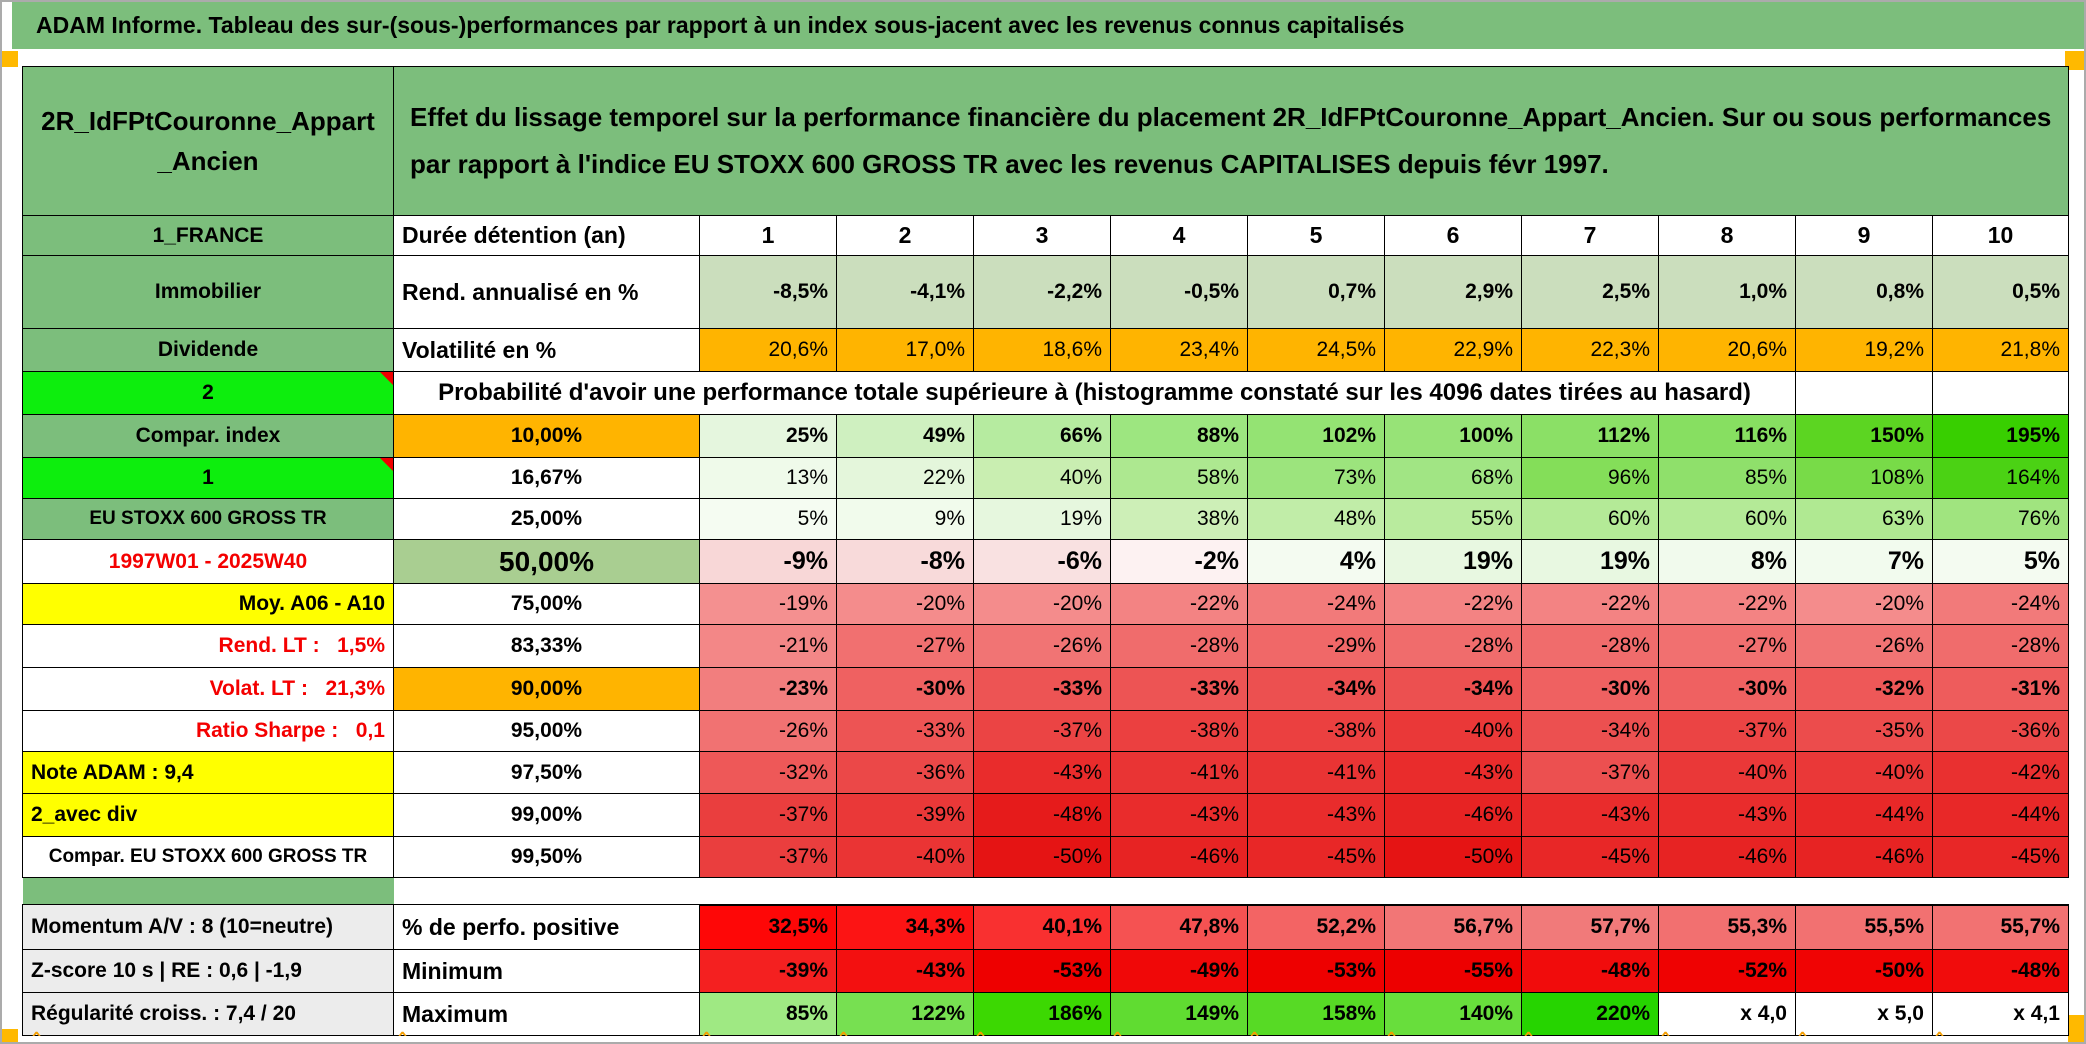  I want to click on data-cell: -55%, so click(1453, 971).